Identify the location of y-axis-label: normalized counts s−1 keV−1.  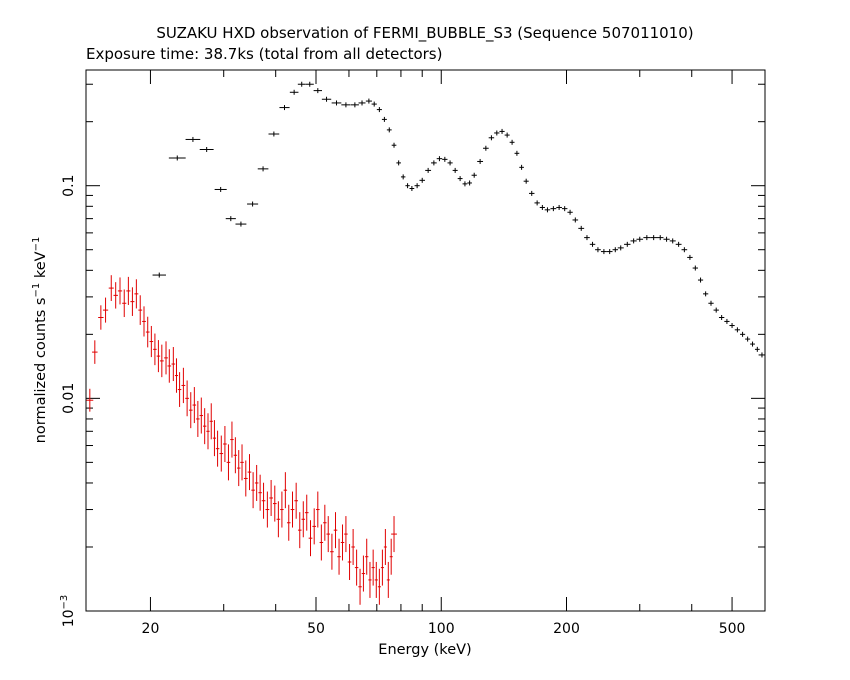
(40, 340).